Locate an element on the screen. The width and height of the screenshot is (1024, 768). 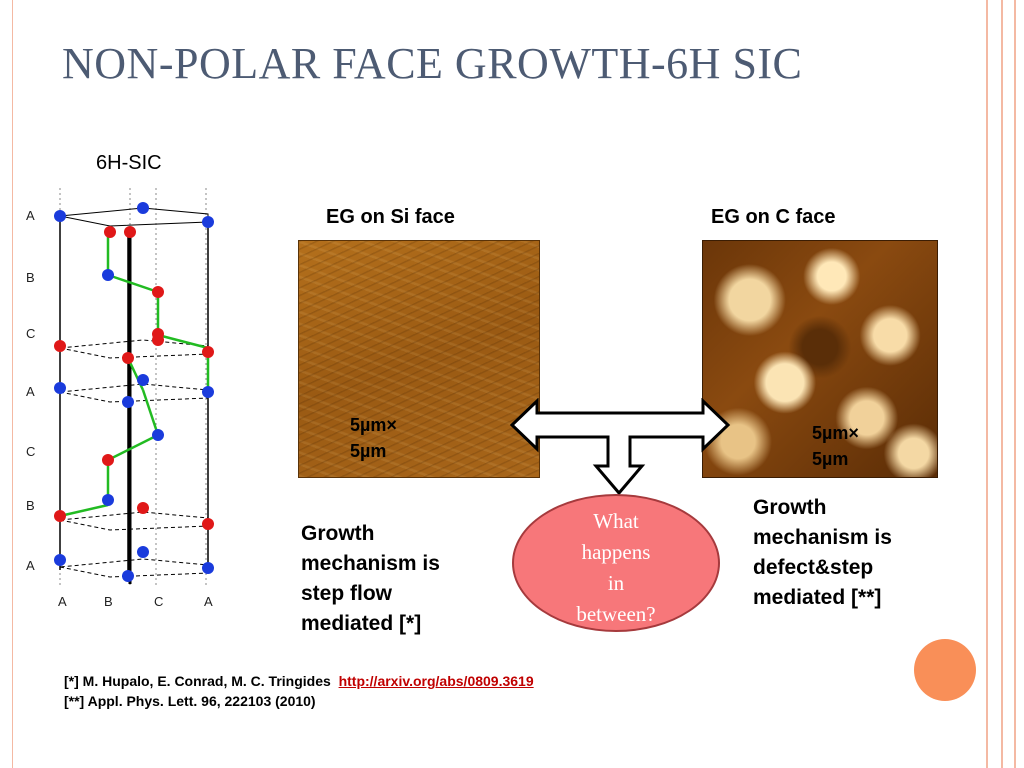
layer-label-2: C is located at coordinates (30, 333).